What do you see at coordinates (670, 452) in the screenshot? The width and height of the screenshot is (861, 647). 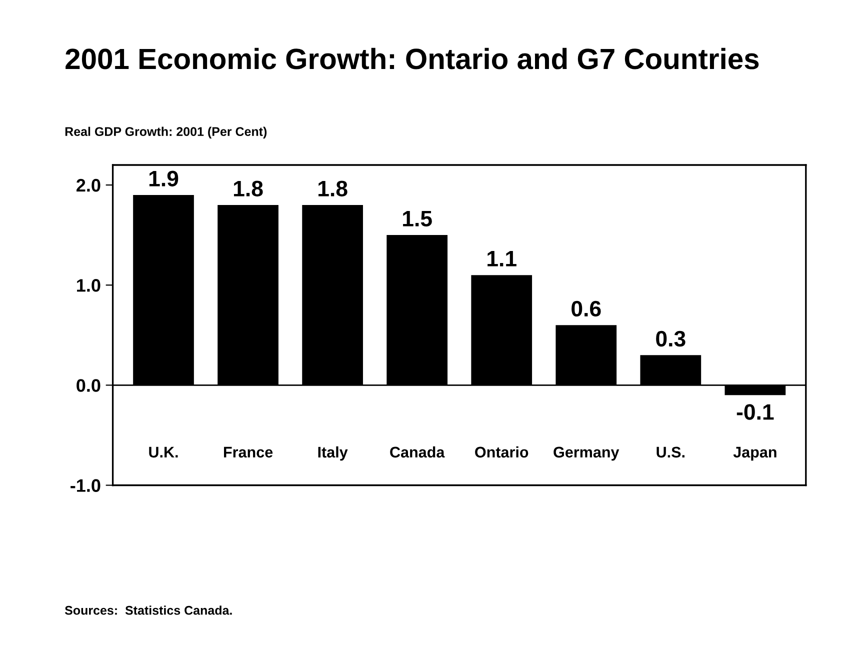 I see `x-tick-label: U.S.` at bounding box center [670, 452].